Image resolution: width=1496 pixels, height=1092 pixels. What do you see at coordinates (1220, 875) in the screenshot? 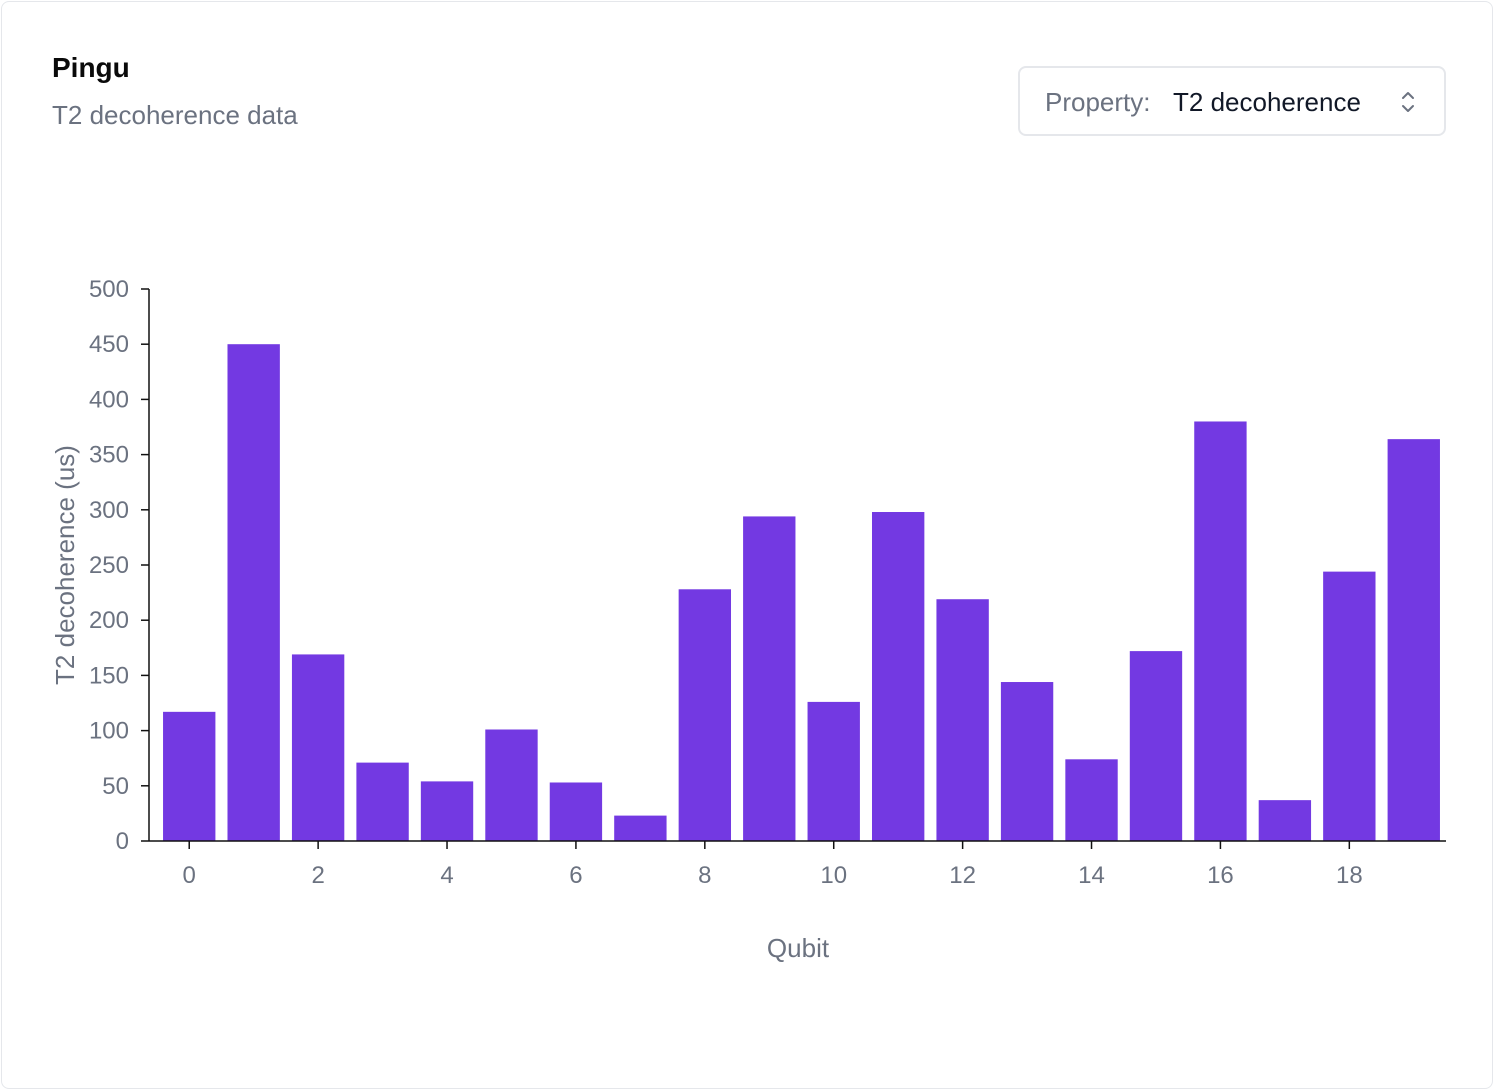
I see `x-tick-label: 16` at bounding box center [1220, 875].